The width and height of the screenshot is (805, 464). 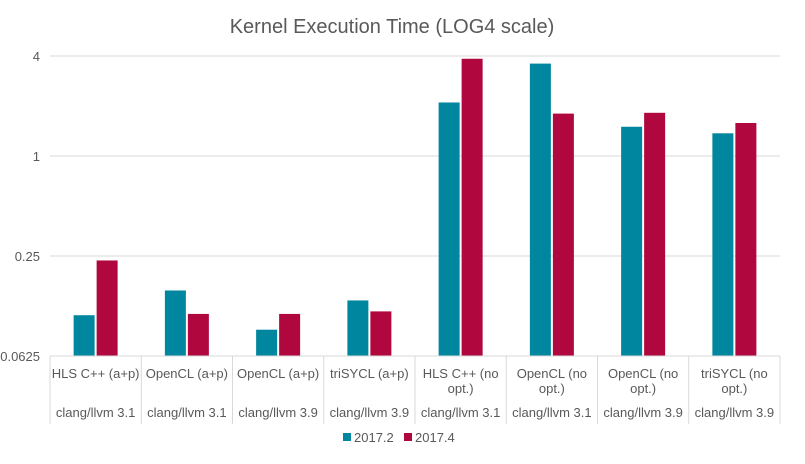 What do you see at coordinates (399, 437) in the screenshot?
I see `legend: 2017.2 2017.4` at bounding box center [399, 437].